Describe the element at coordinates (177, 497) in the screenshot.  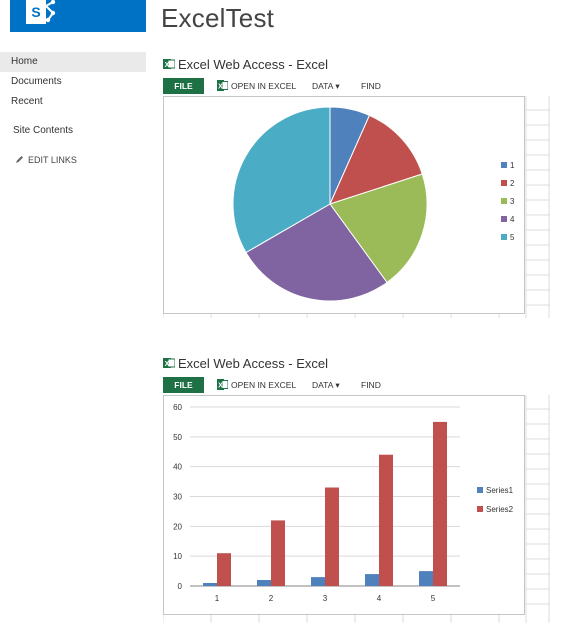
I see `y-tick-label: 30` at that location.